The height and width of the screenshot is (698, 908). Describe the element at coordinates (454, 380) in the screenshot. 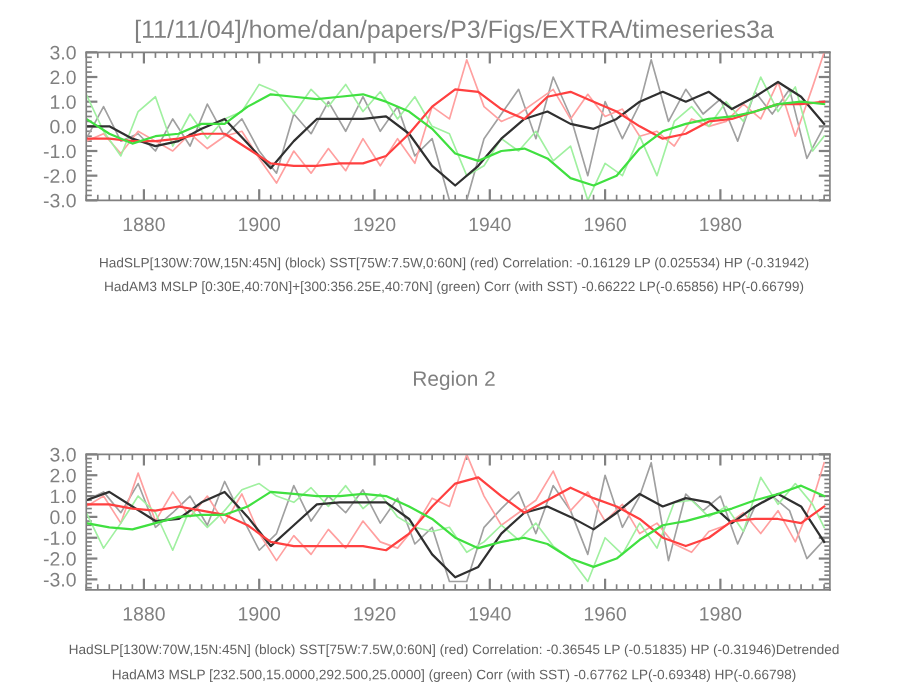

I see `chart-title: Region 2` at that location.